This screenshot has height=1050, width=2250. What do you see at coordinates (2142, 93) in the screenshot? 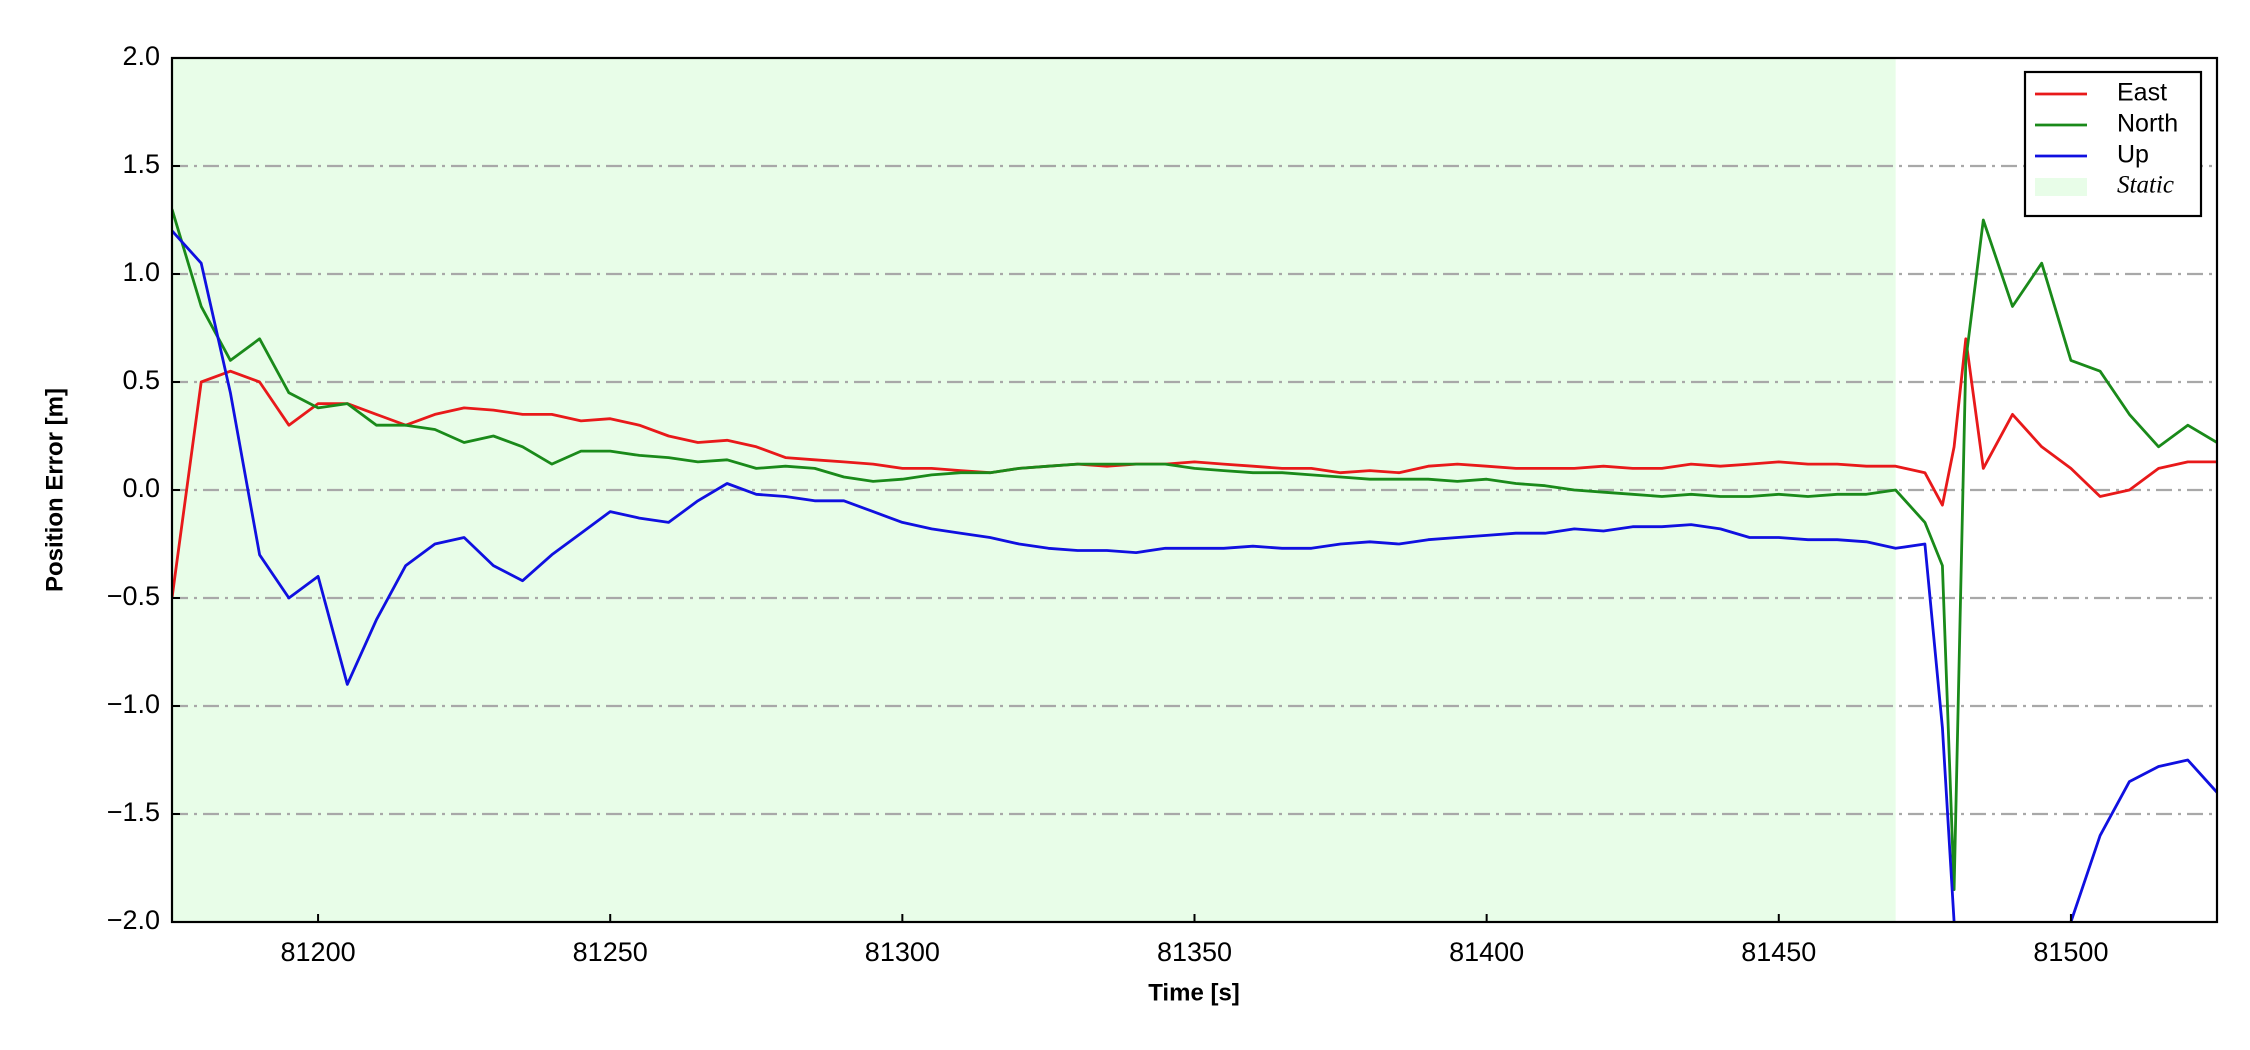
I see `legend-label: East` at bounding box center [2142, 93].